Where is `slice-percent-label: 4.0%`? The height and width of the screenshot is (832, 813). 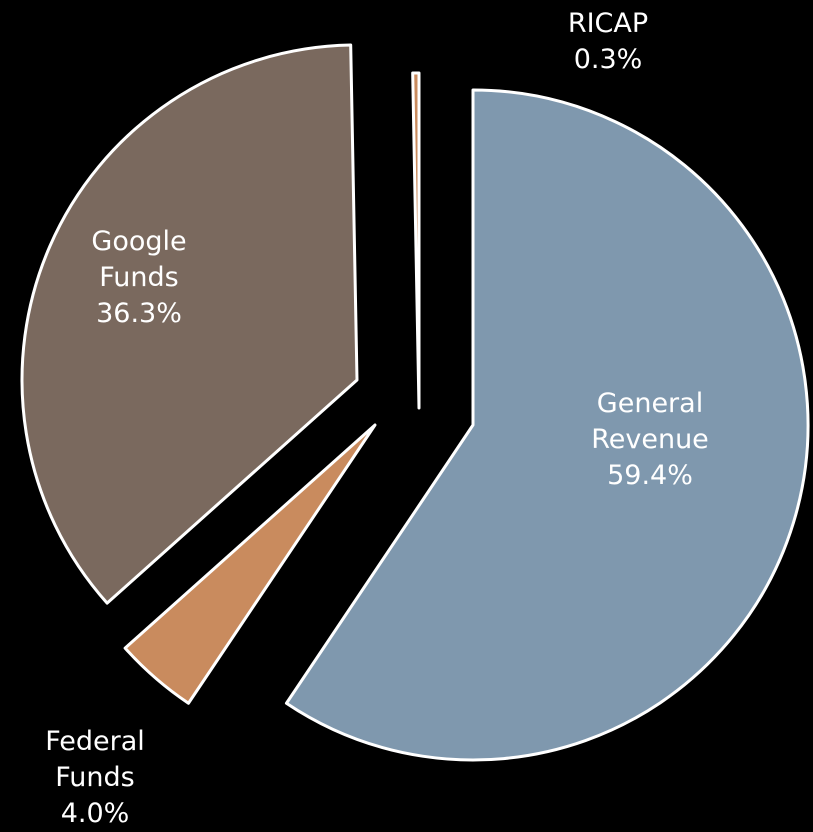
slice-percent-label: 4.0% is located at coordinates (95, 813).